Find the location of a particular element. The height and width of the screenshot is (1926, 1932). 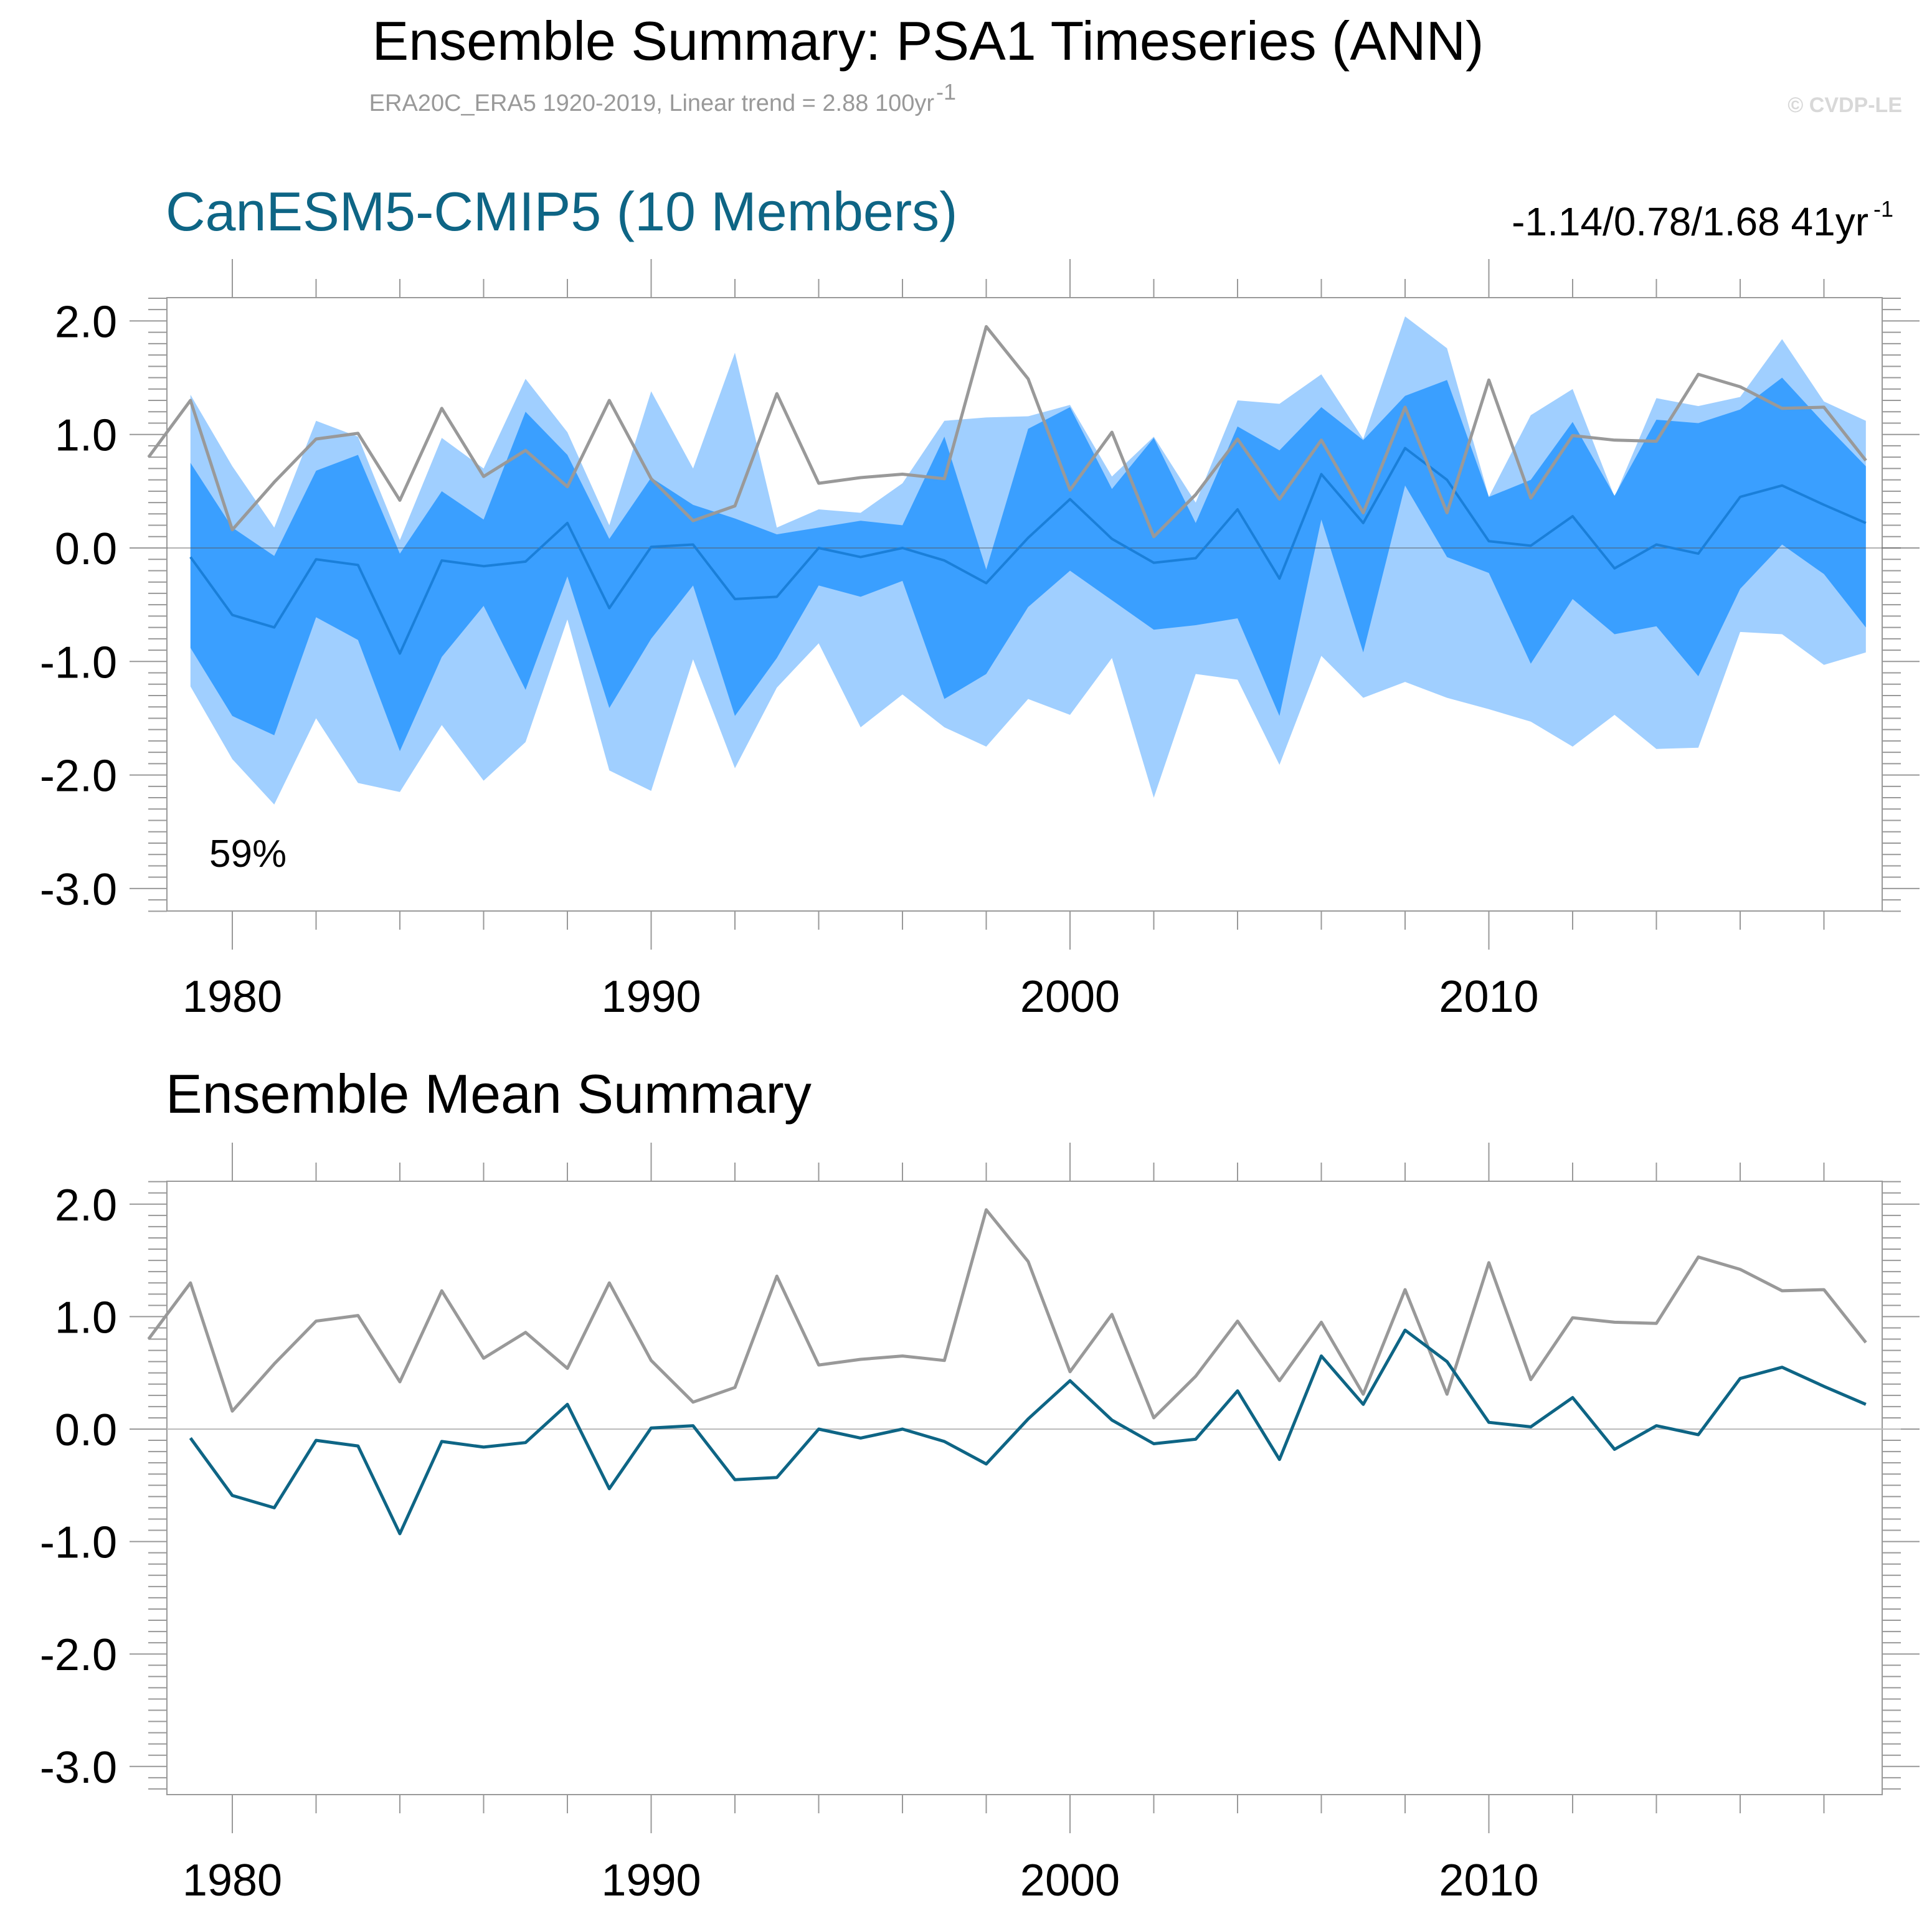

panel1-percent-label: 59% is located at coordinates (248, 855).